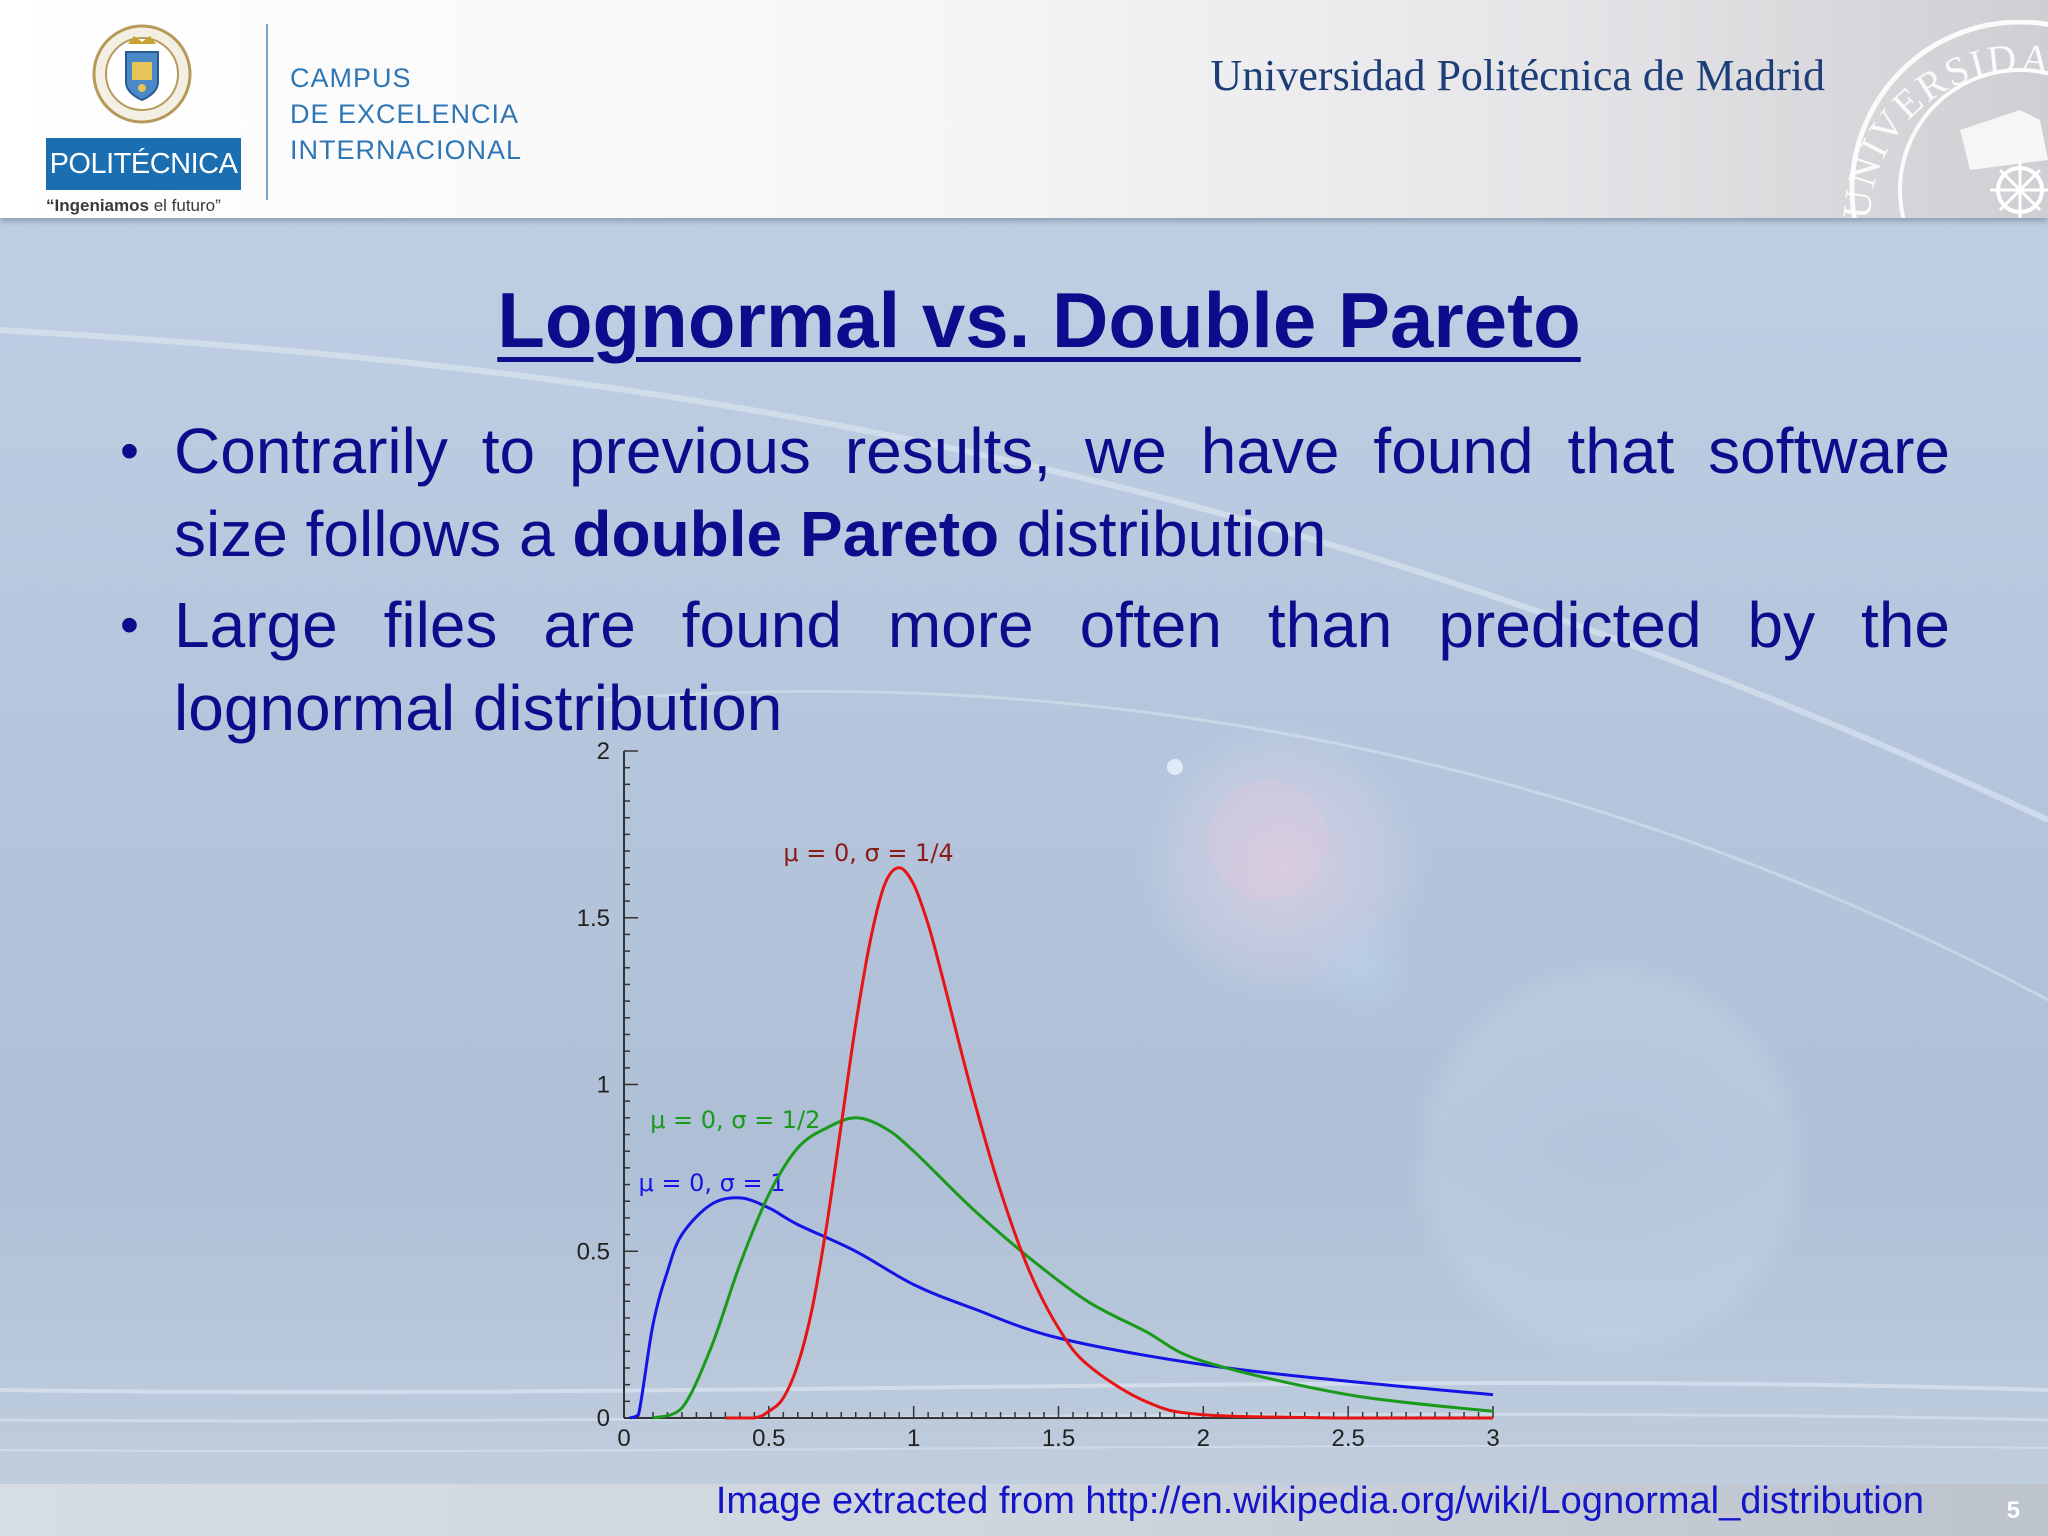  What do you see at coordinates (142, 74) in the screenshot?
I see `university-crest-icon` at bounding box center [142, 74].